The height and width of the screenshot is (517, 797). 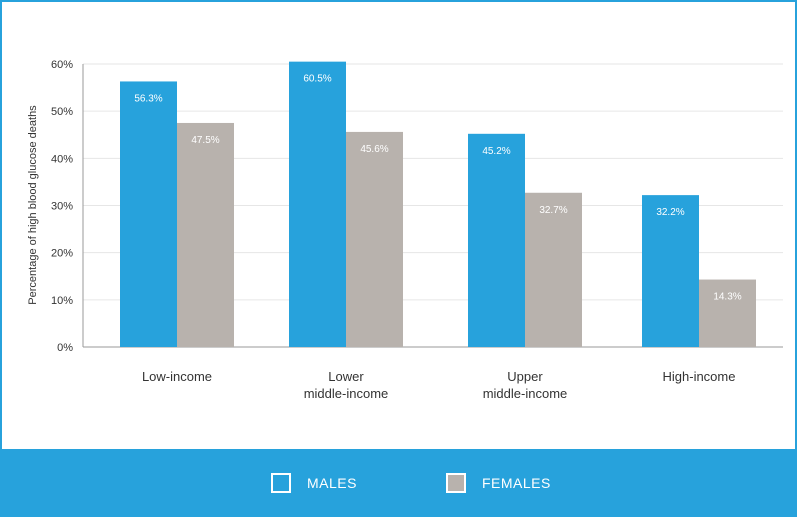 What do you see at coordinates (62, 301) in the screenshot?
I see `y-tick-label: 10%` at bounding box center [62, 301].